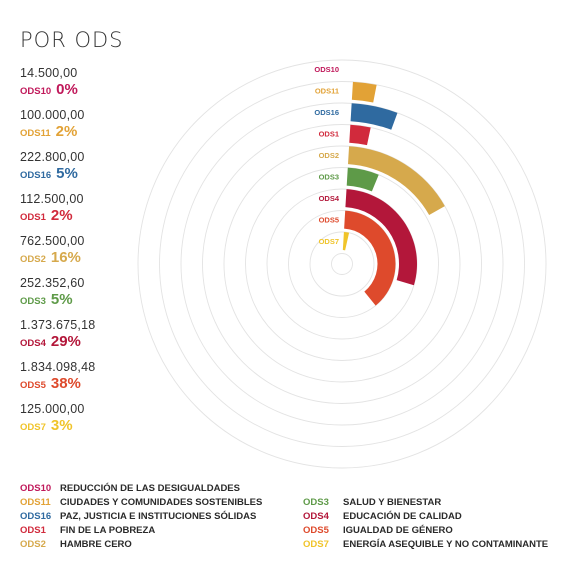  Describe the element at coordinates (33, 343) in the screenshot. I see `stat-code: ODS4` at that location.